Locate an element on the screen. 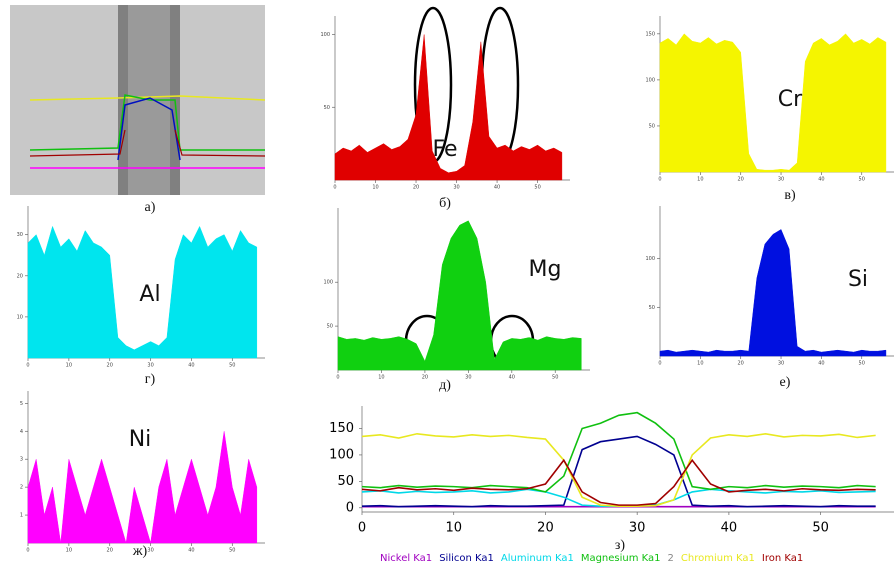 The width and height of the screenshot is (896, 570). legend-entry: Magnesium Ka1 is located at coordinates (621, 558).